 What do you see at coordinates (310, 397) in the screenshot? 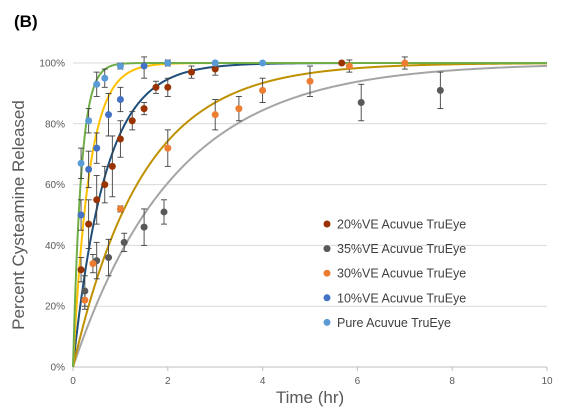
I see `x-axis-title: Time (hr)` at bounding box center [310, 397].